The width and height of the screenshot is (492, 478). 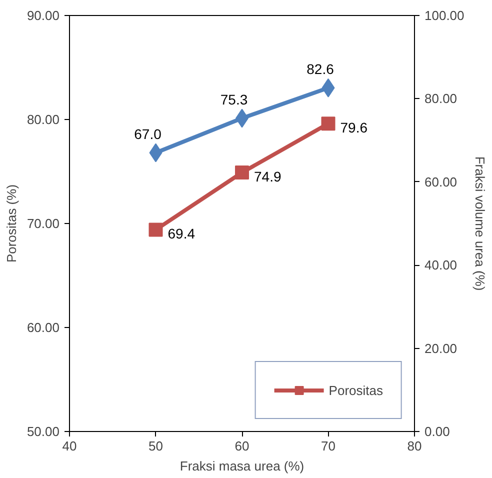 I want to click on y2-axis-title: Fraksi volume urea (%), so click(x=480, y=223).